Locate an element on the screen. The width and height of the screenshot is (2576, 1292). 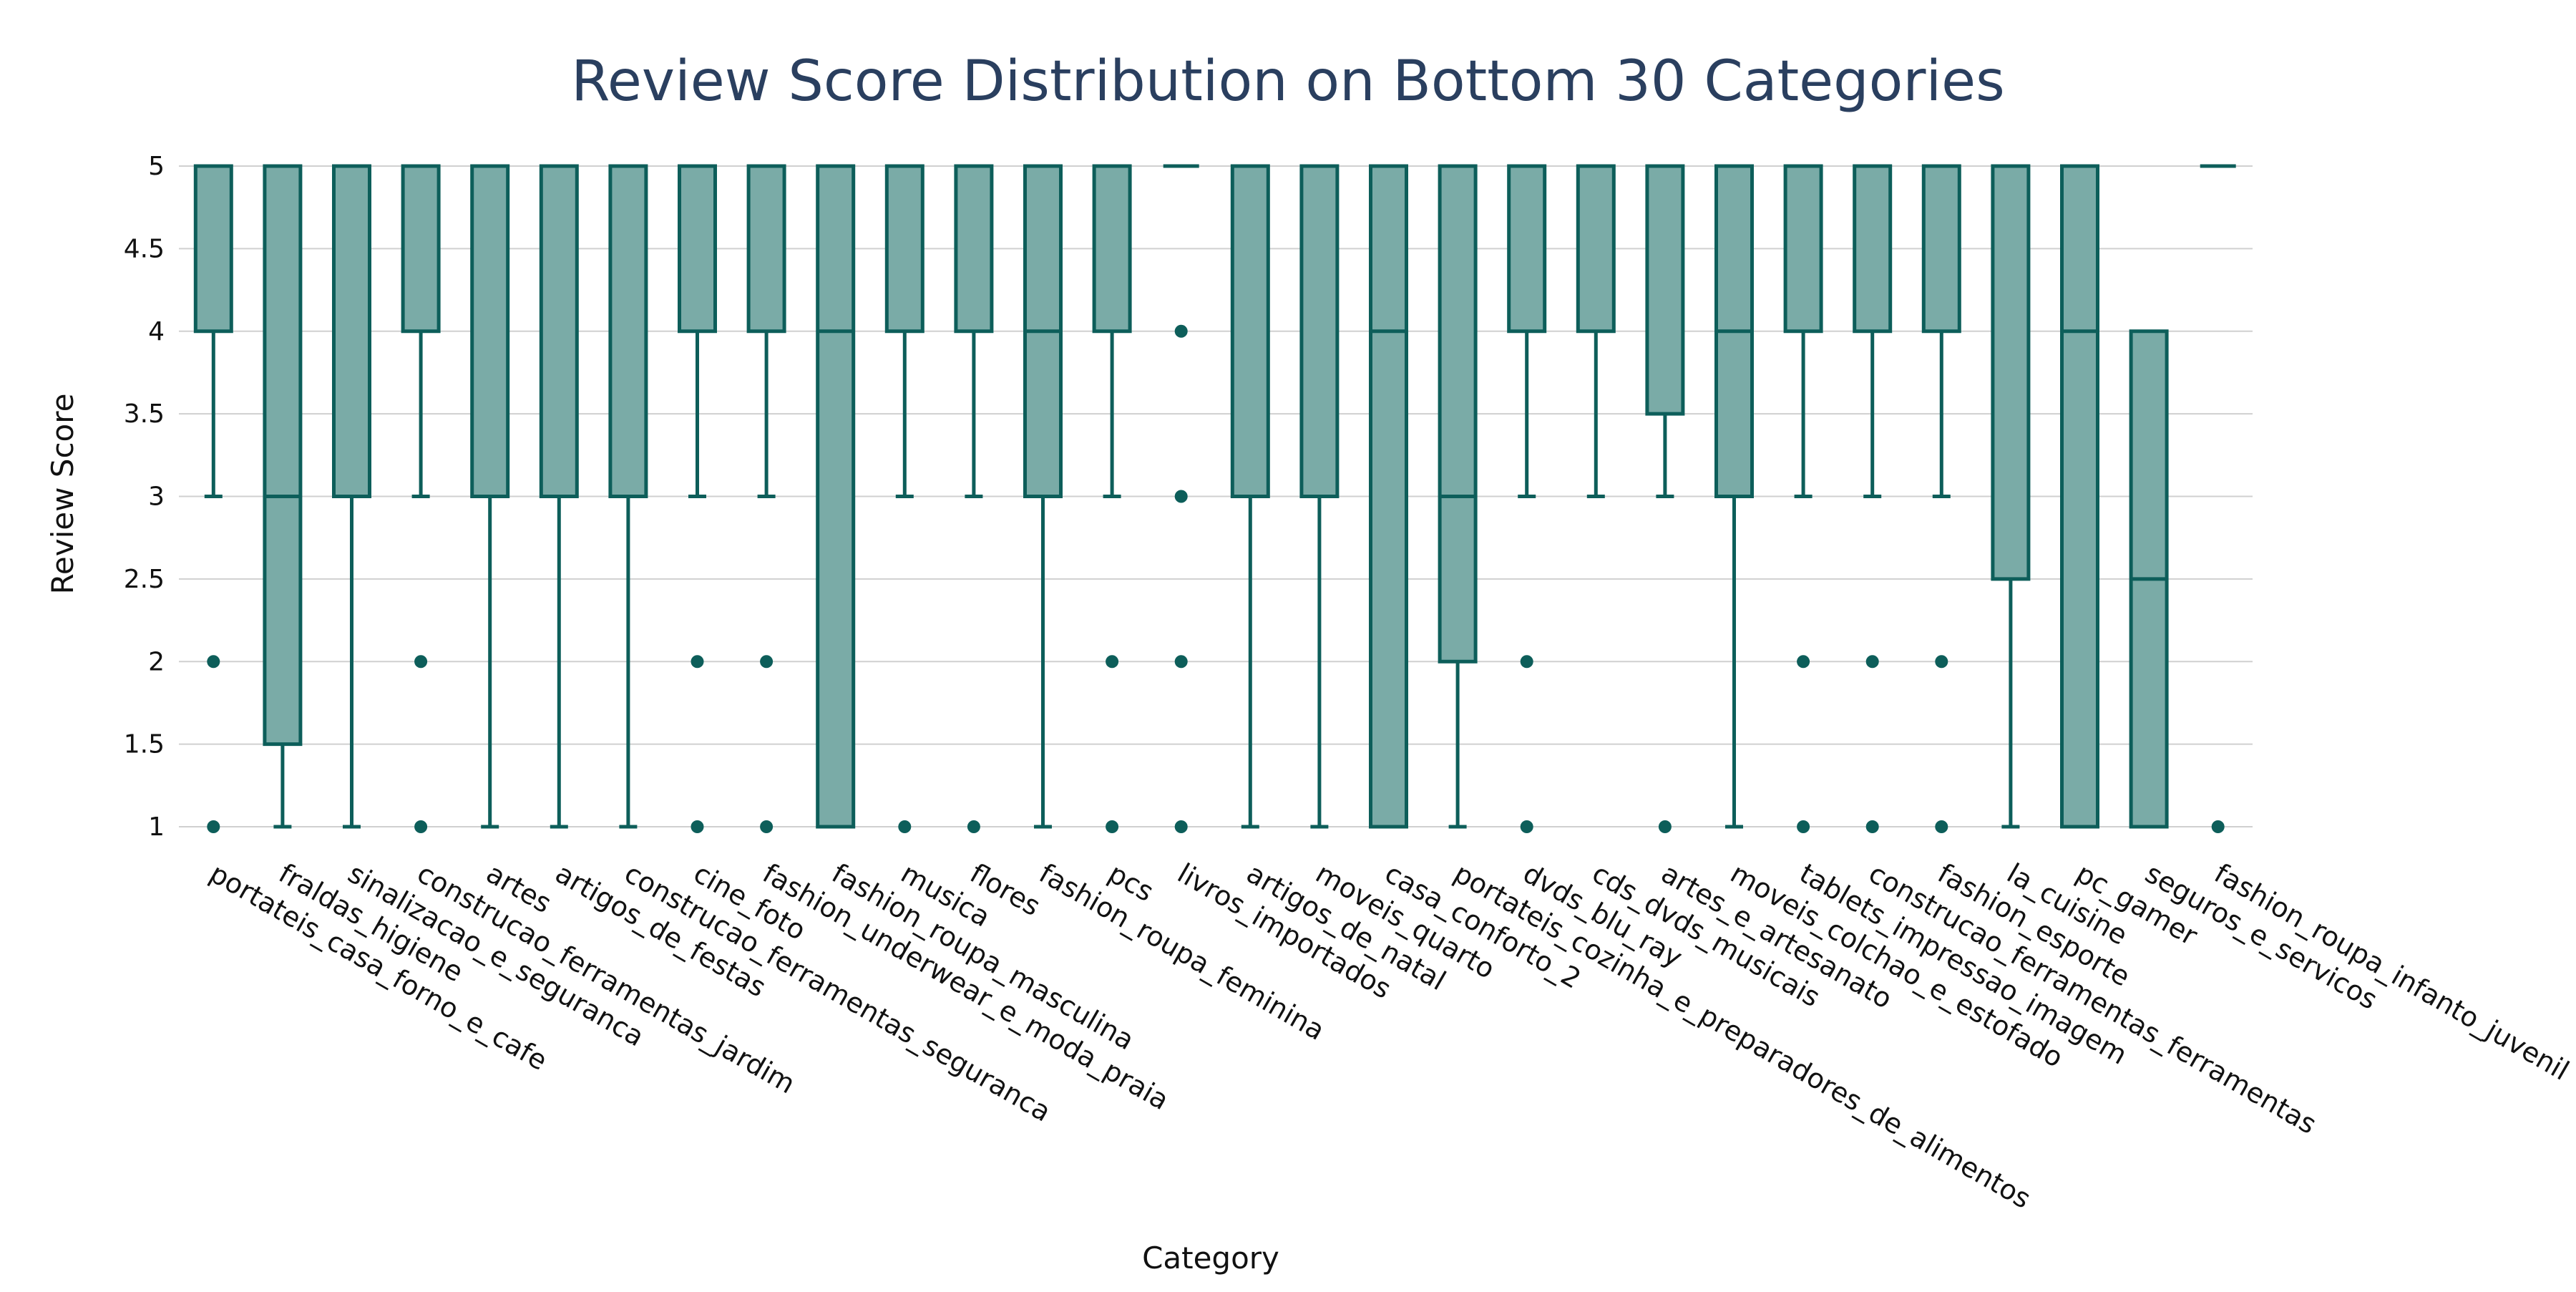
box-artes is located at coordinates (490, 496).